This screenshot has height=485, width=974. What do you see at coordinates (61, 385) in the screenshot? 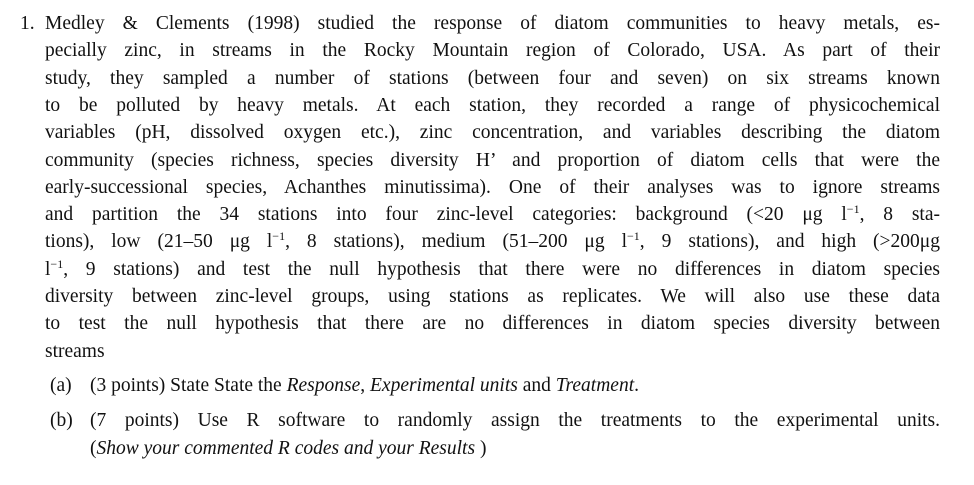
I see `part-label: (a)` at bounding box center [61, 385].